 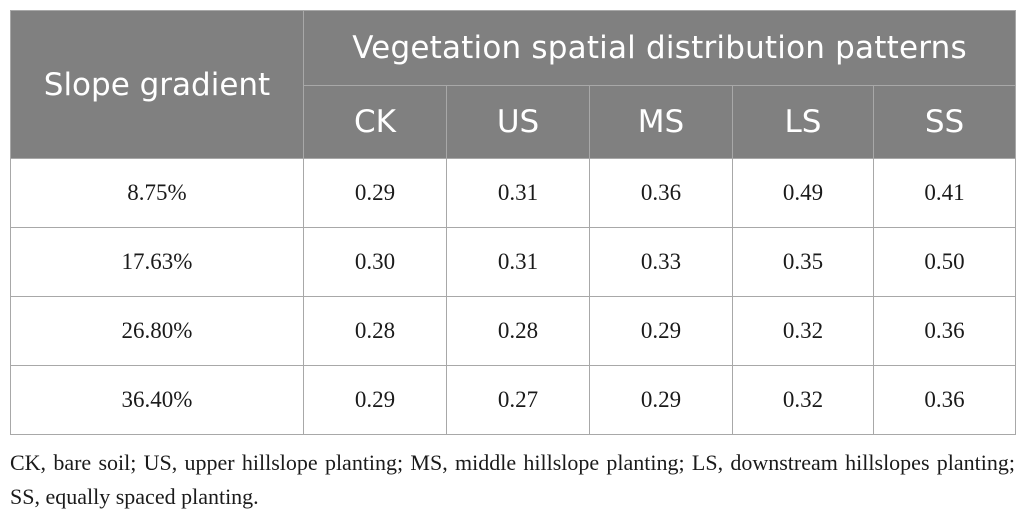 What do you see at coordinates (157, 331) in the screenshot?
I see `slope-cell: 26.80%` at bounding box center [157, 331].